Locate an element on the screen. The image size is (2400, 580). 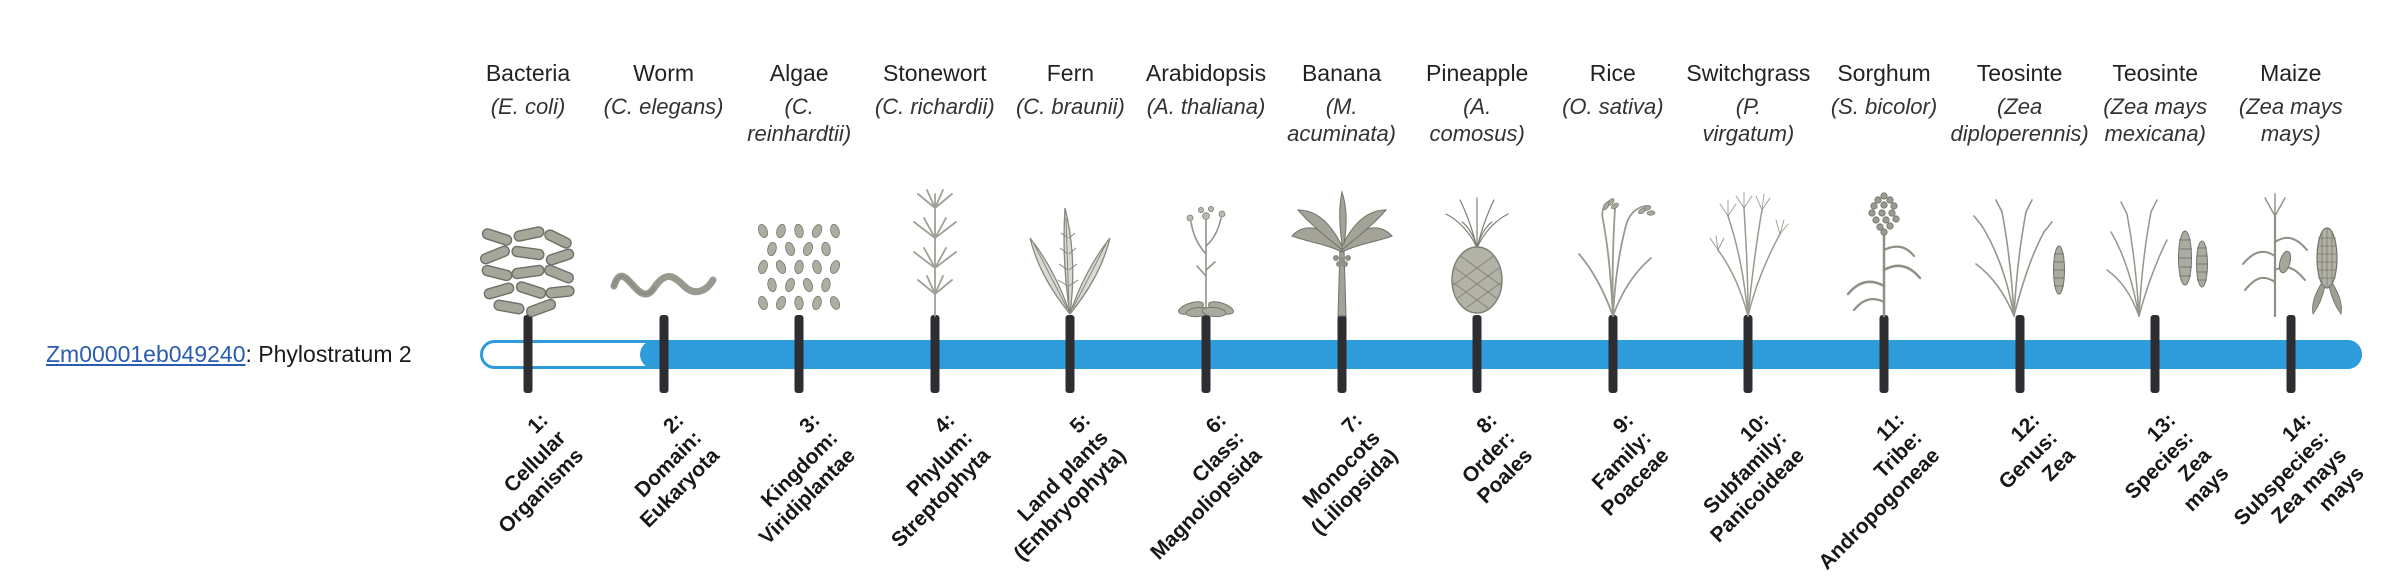
worm-icon is located at coordinates (664, 282).